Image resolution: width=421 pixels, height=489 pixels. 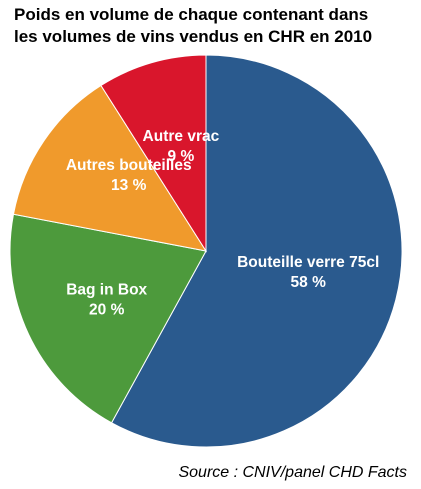 I want to click on slice-label-autres-bouteilles: Autres bouteilles, so click(x=129, y=165).